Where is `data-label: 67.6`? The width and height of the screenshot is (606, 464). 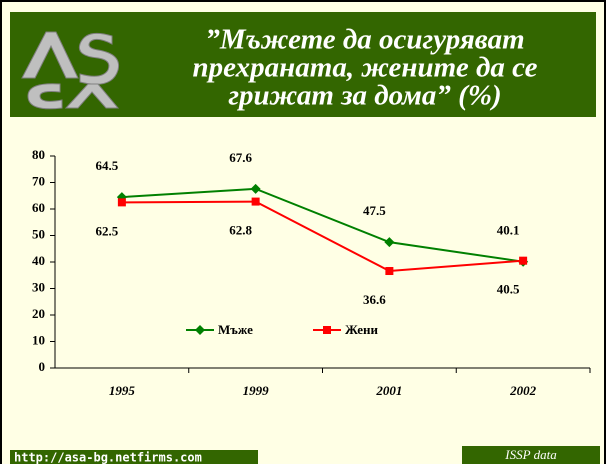
data-label: 67.6 is located at coordinates (240, 157).